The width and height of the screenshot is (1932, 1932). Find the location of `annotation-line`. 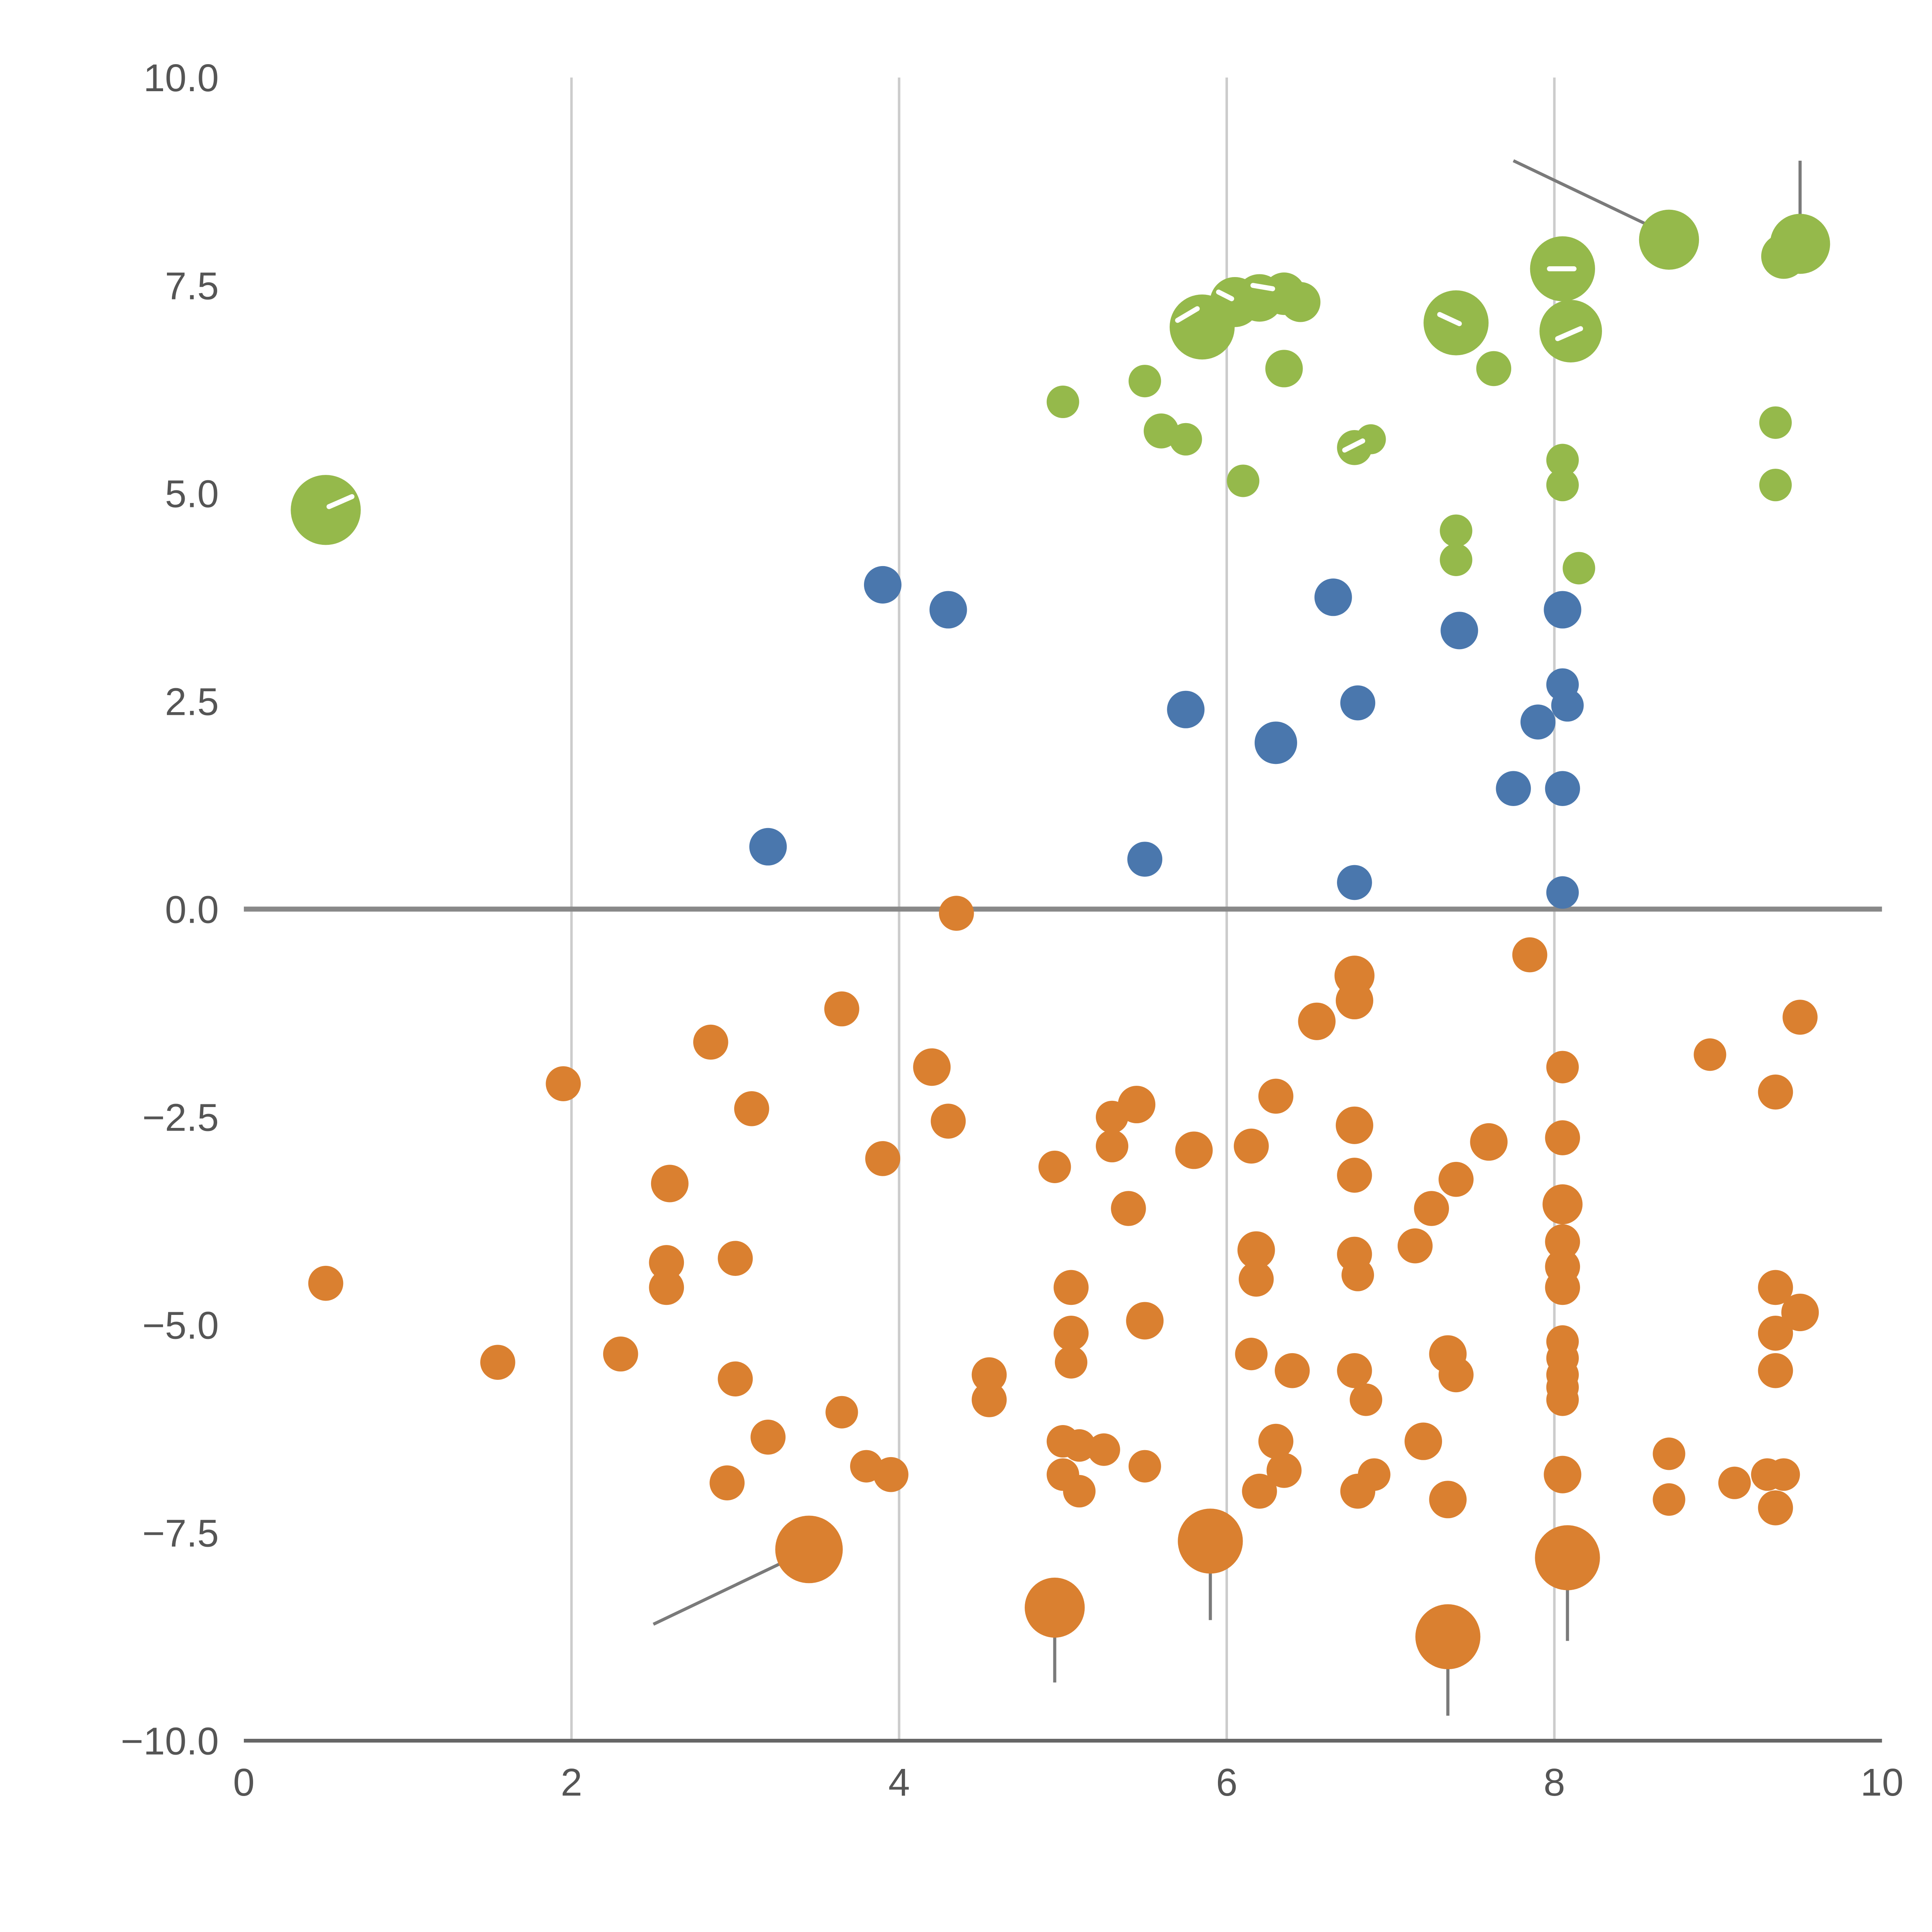

annotation-line is located at coordinates (724, 1591).